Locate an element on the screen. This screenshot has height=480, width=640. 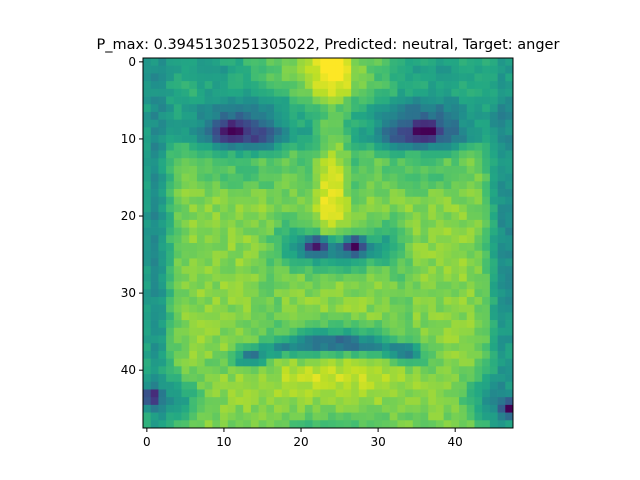
y-tick-label: 30 is located at coordinates (128, 293).